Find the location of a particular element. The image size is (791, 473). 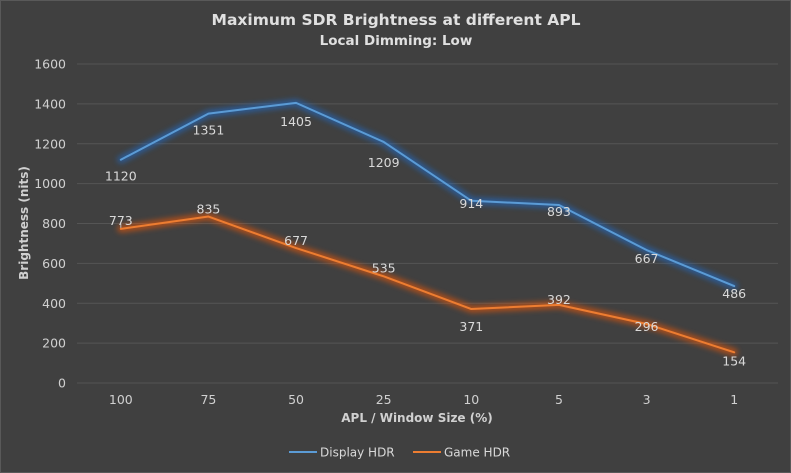

x-tick-label: 50 is located at coordinates (296, 399).